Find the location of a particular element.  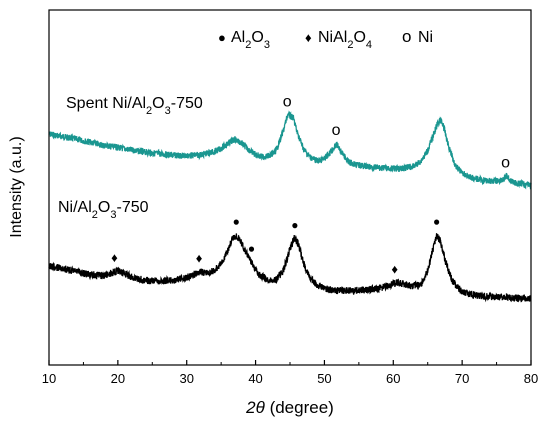

x-tick-label: 60 is located at coordinates (393, 378).